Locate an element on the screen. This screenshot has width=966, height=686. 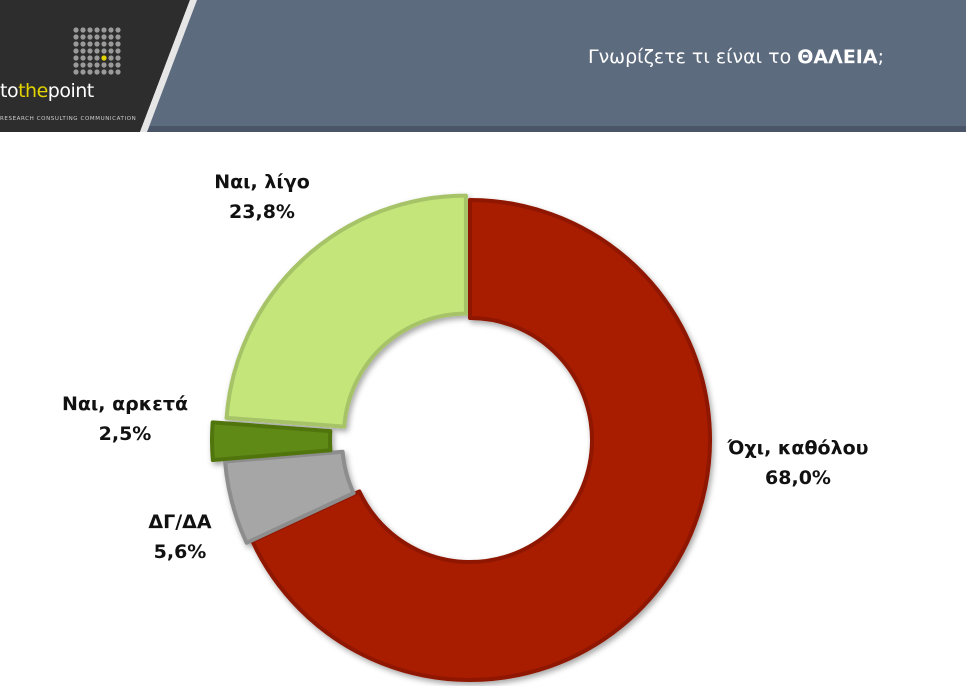
logo-part-1: to is located at coordinates (9, 91).